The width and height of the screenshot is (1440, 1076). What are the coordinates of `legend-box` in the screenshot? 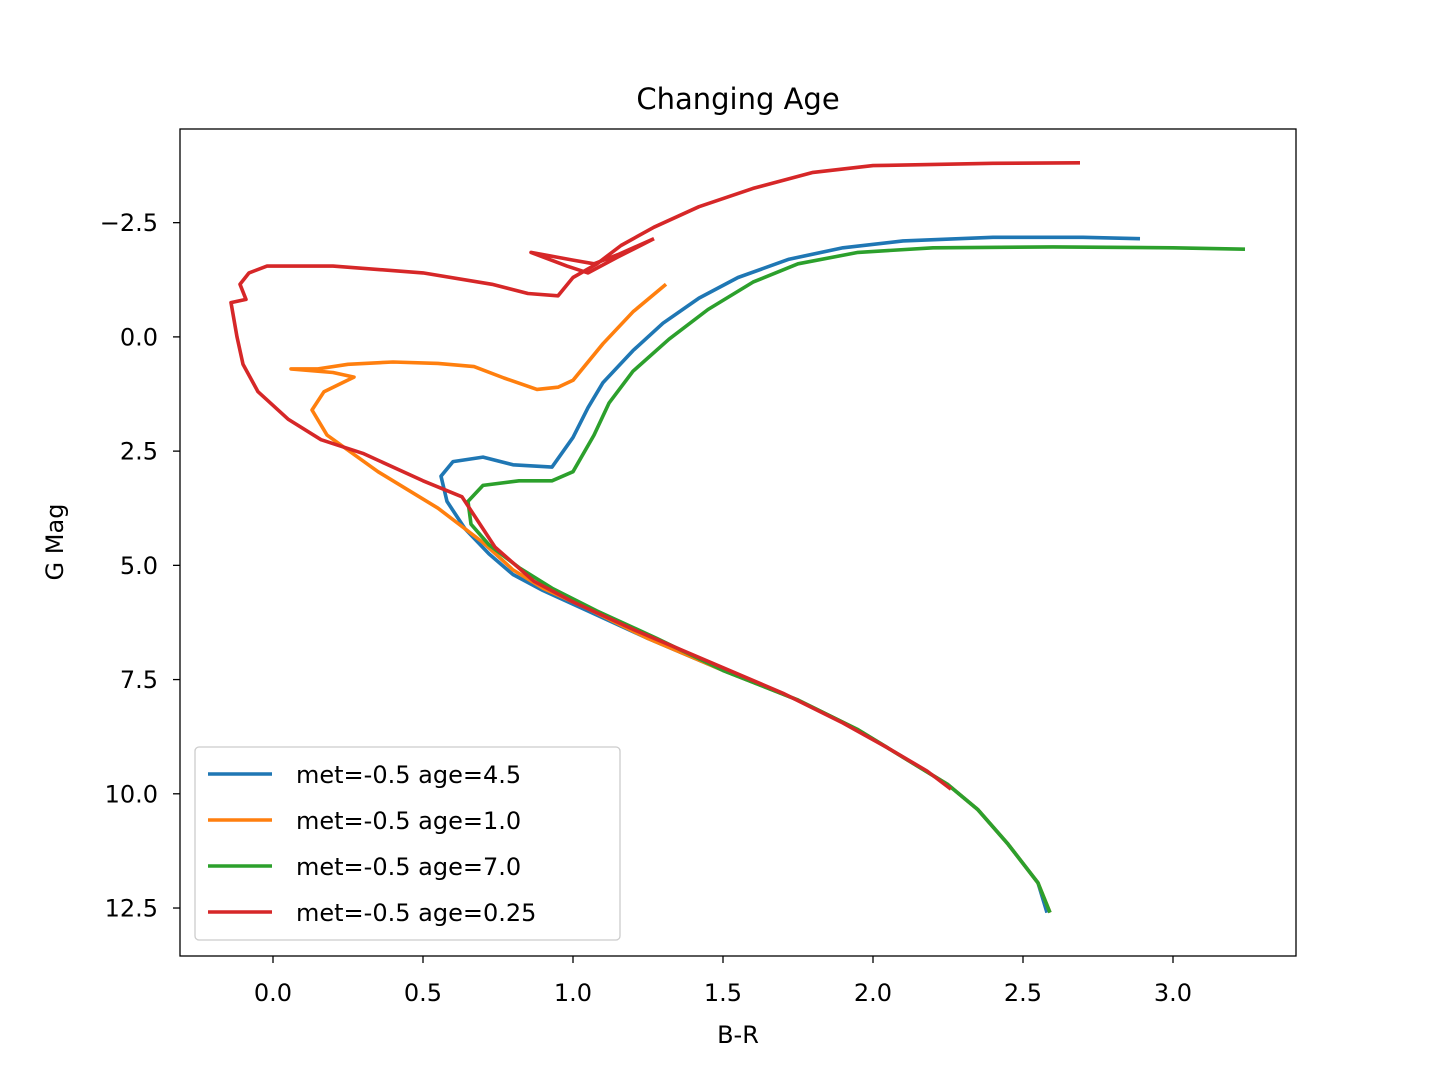 It's located at (407, 843).